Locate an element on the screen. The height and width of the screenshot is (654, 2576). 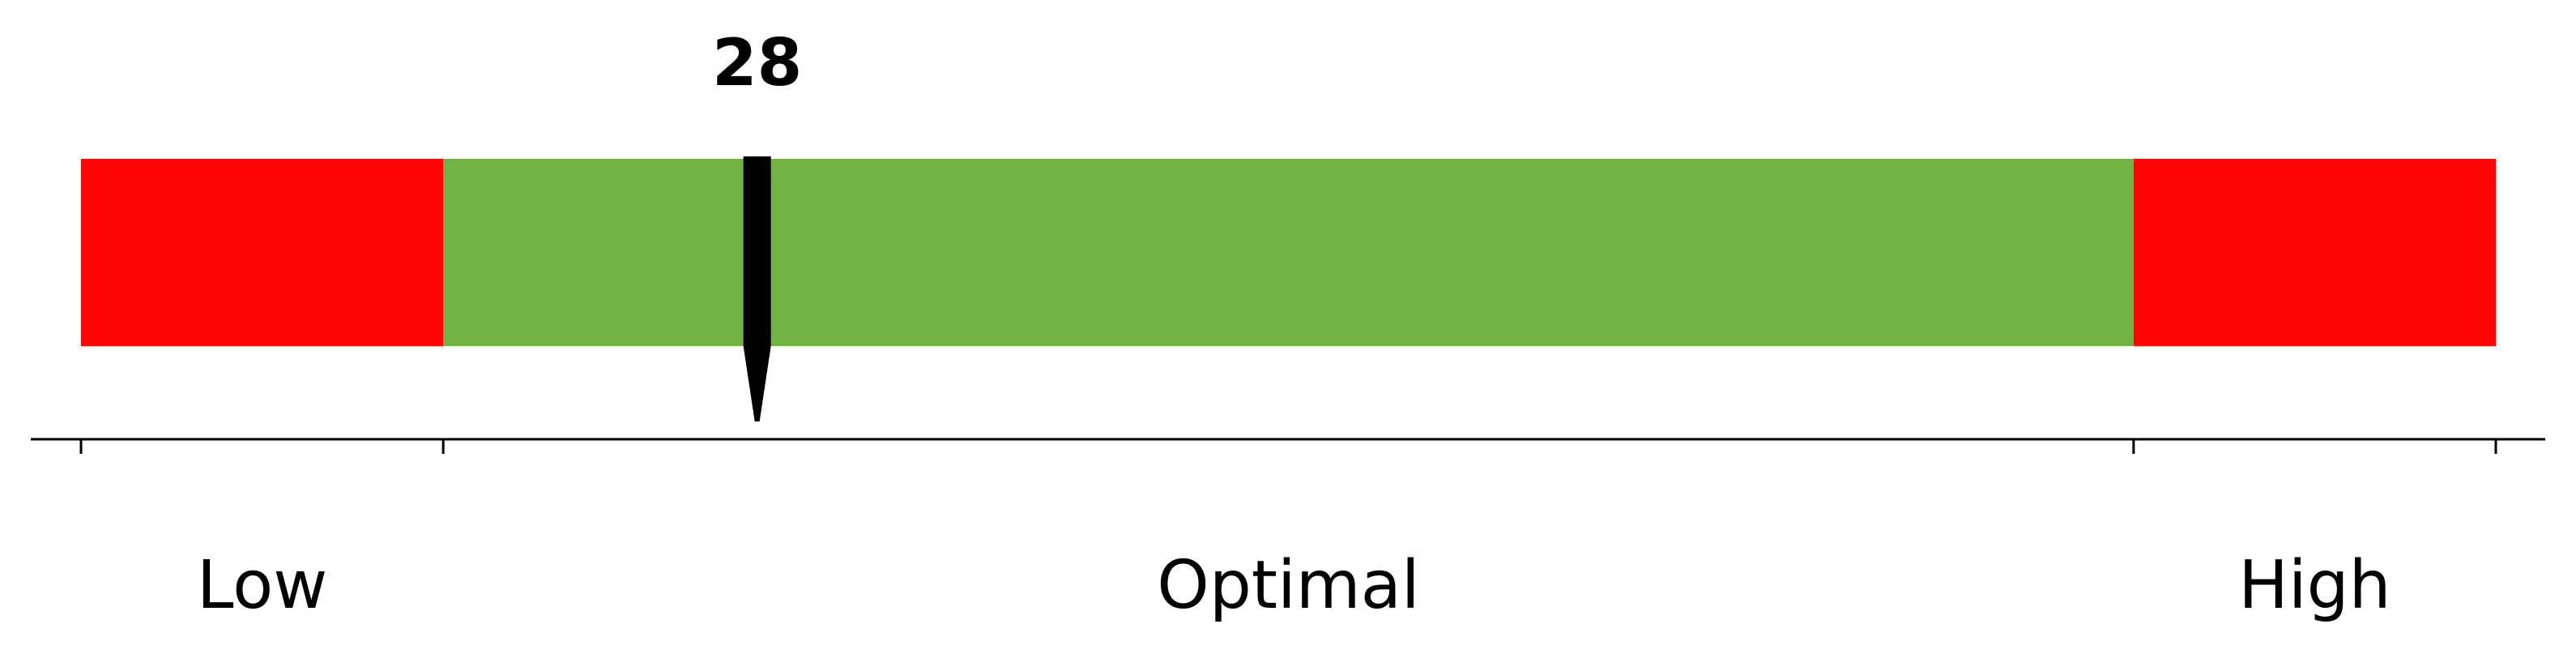
value-label: 28 is located at coordinates (757, 62).